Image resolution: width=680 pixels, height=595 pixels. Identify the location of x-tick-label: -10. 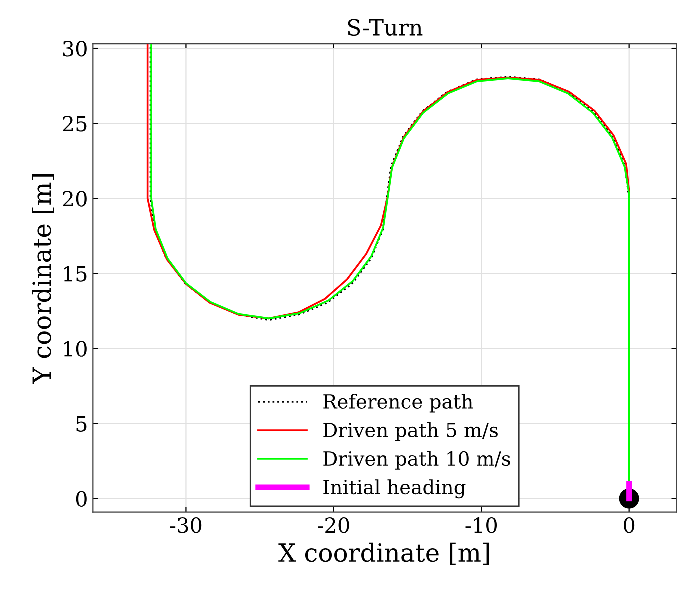
(482, 526).